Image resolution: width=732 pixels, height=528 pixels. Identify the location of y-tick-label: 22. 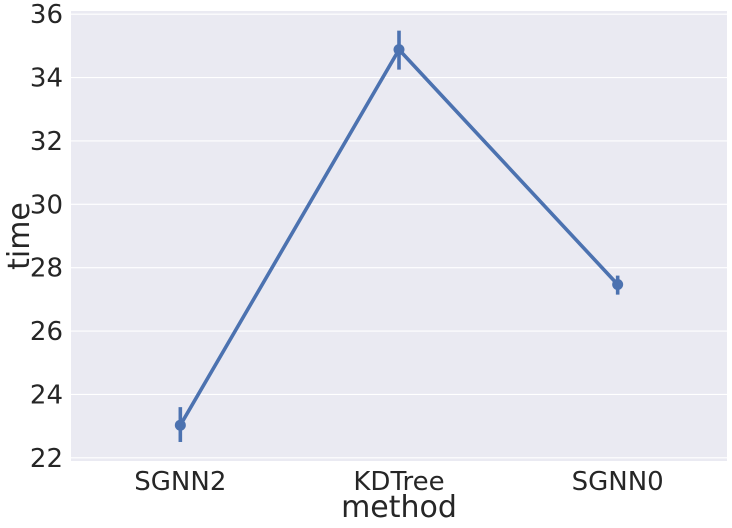
(46, 459).